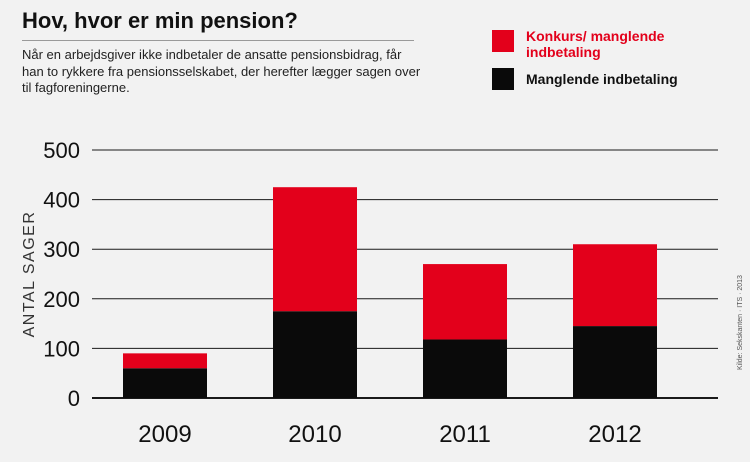 This screenshot has width=750, height=462. Describe the element at coordinates (218, 40) in the screenshot. I see `title-divider` at that location.